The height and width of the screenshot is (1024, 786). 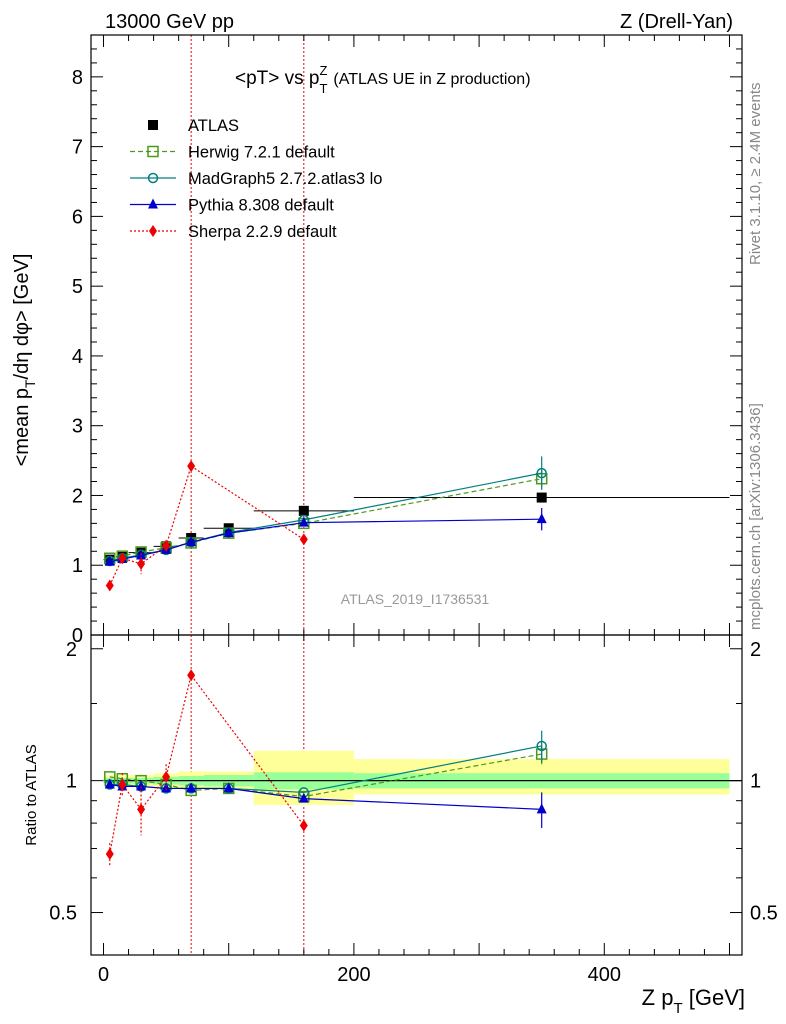 What do you see at coordinates (103, 975) in the screenshot?
I see `x-tick-label: 0` at bounding box center [103, 975].